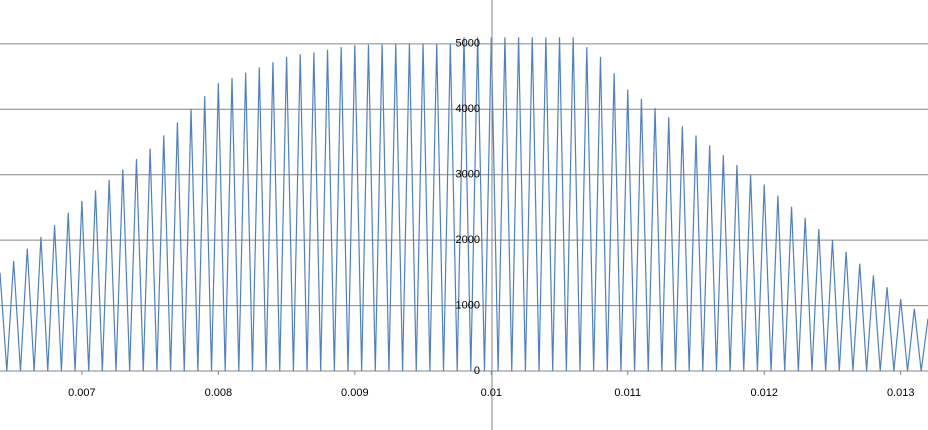 The height and width of the screenshot is (430, 928). Describe the element at coordinates (901, 393) in the screenshot. I see `x-tick-label: 0.013` at that location.